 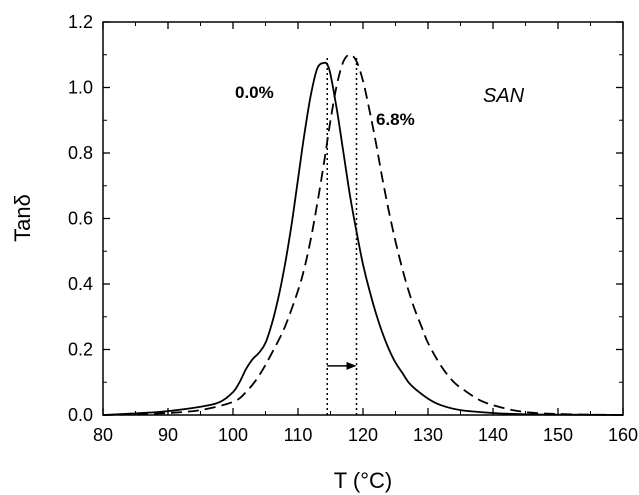 What do you see at coordinates (80, 350) in the screenshot?
I see `y-tick-label: 0.2` at bounding box center [80, 350].